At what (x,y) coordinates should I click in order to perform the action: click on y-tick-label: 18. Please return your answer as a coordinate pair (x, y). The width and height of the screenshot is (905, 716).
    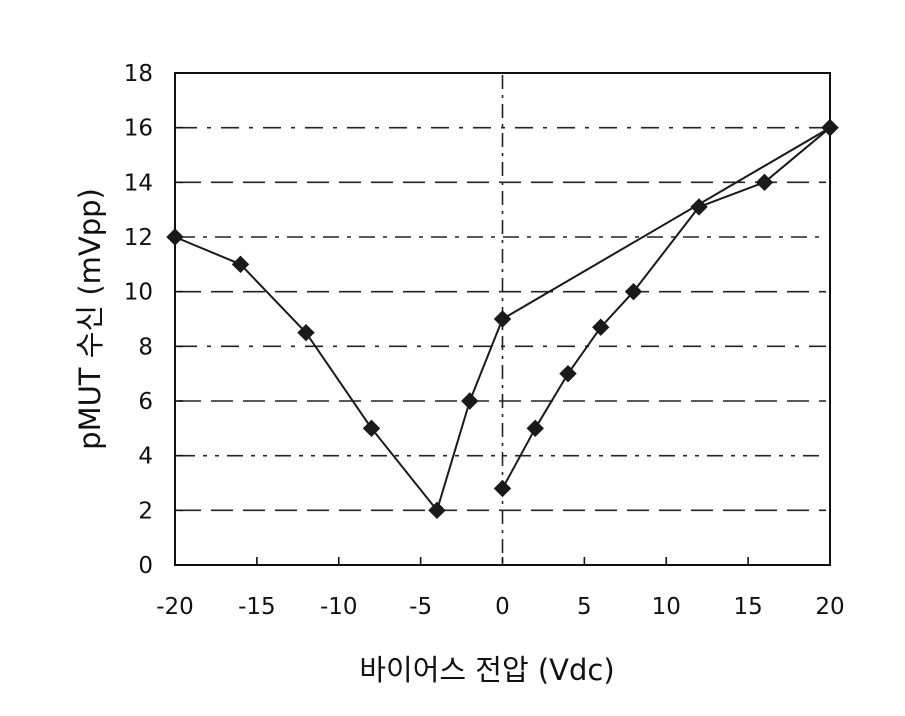
    Looking at the image, I should click on (138, 74).